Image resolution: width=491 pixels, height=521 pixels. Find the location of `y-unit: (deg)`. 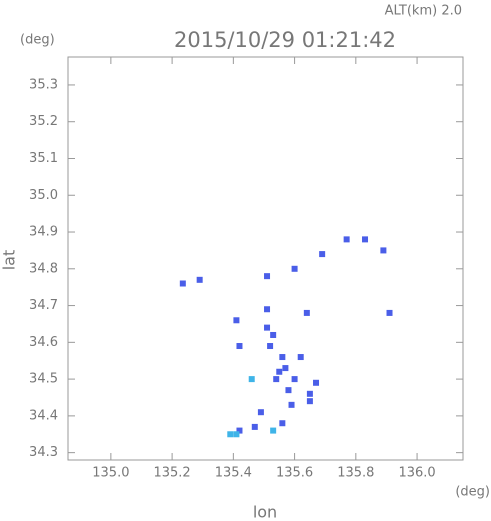

y-unit: (deg) is located at coordinates (37, 40).